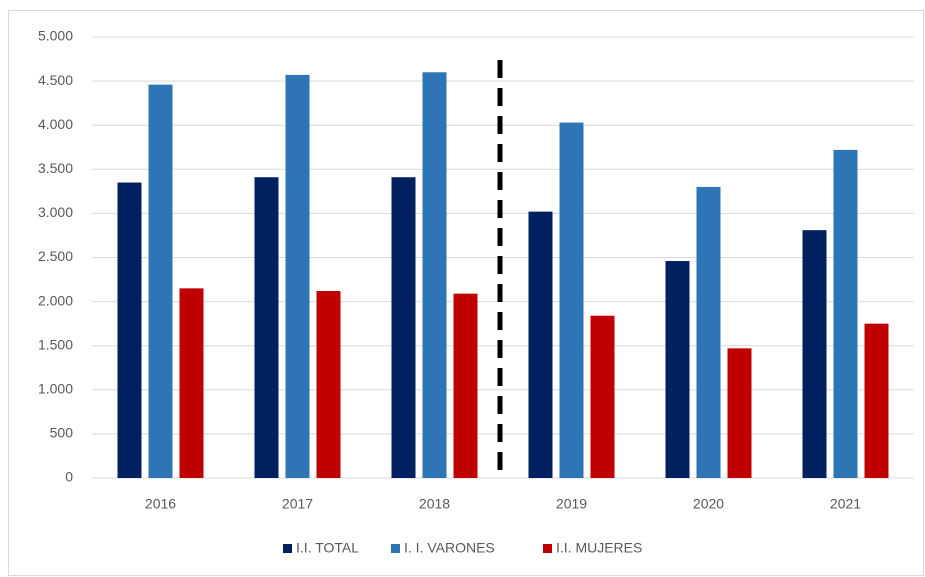  I want to click on legend-label: I.I. TOTAL, so click(327, 548).